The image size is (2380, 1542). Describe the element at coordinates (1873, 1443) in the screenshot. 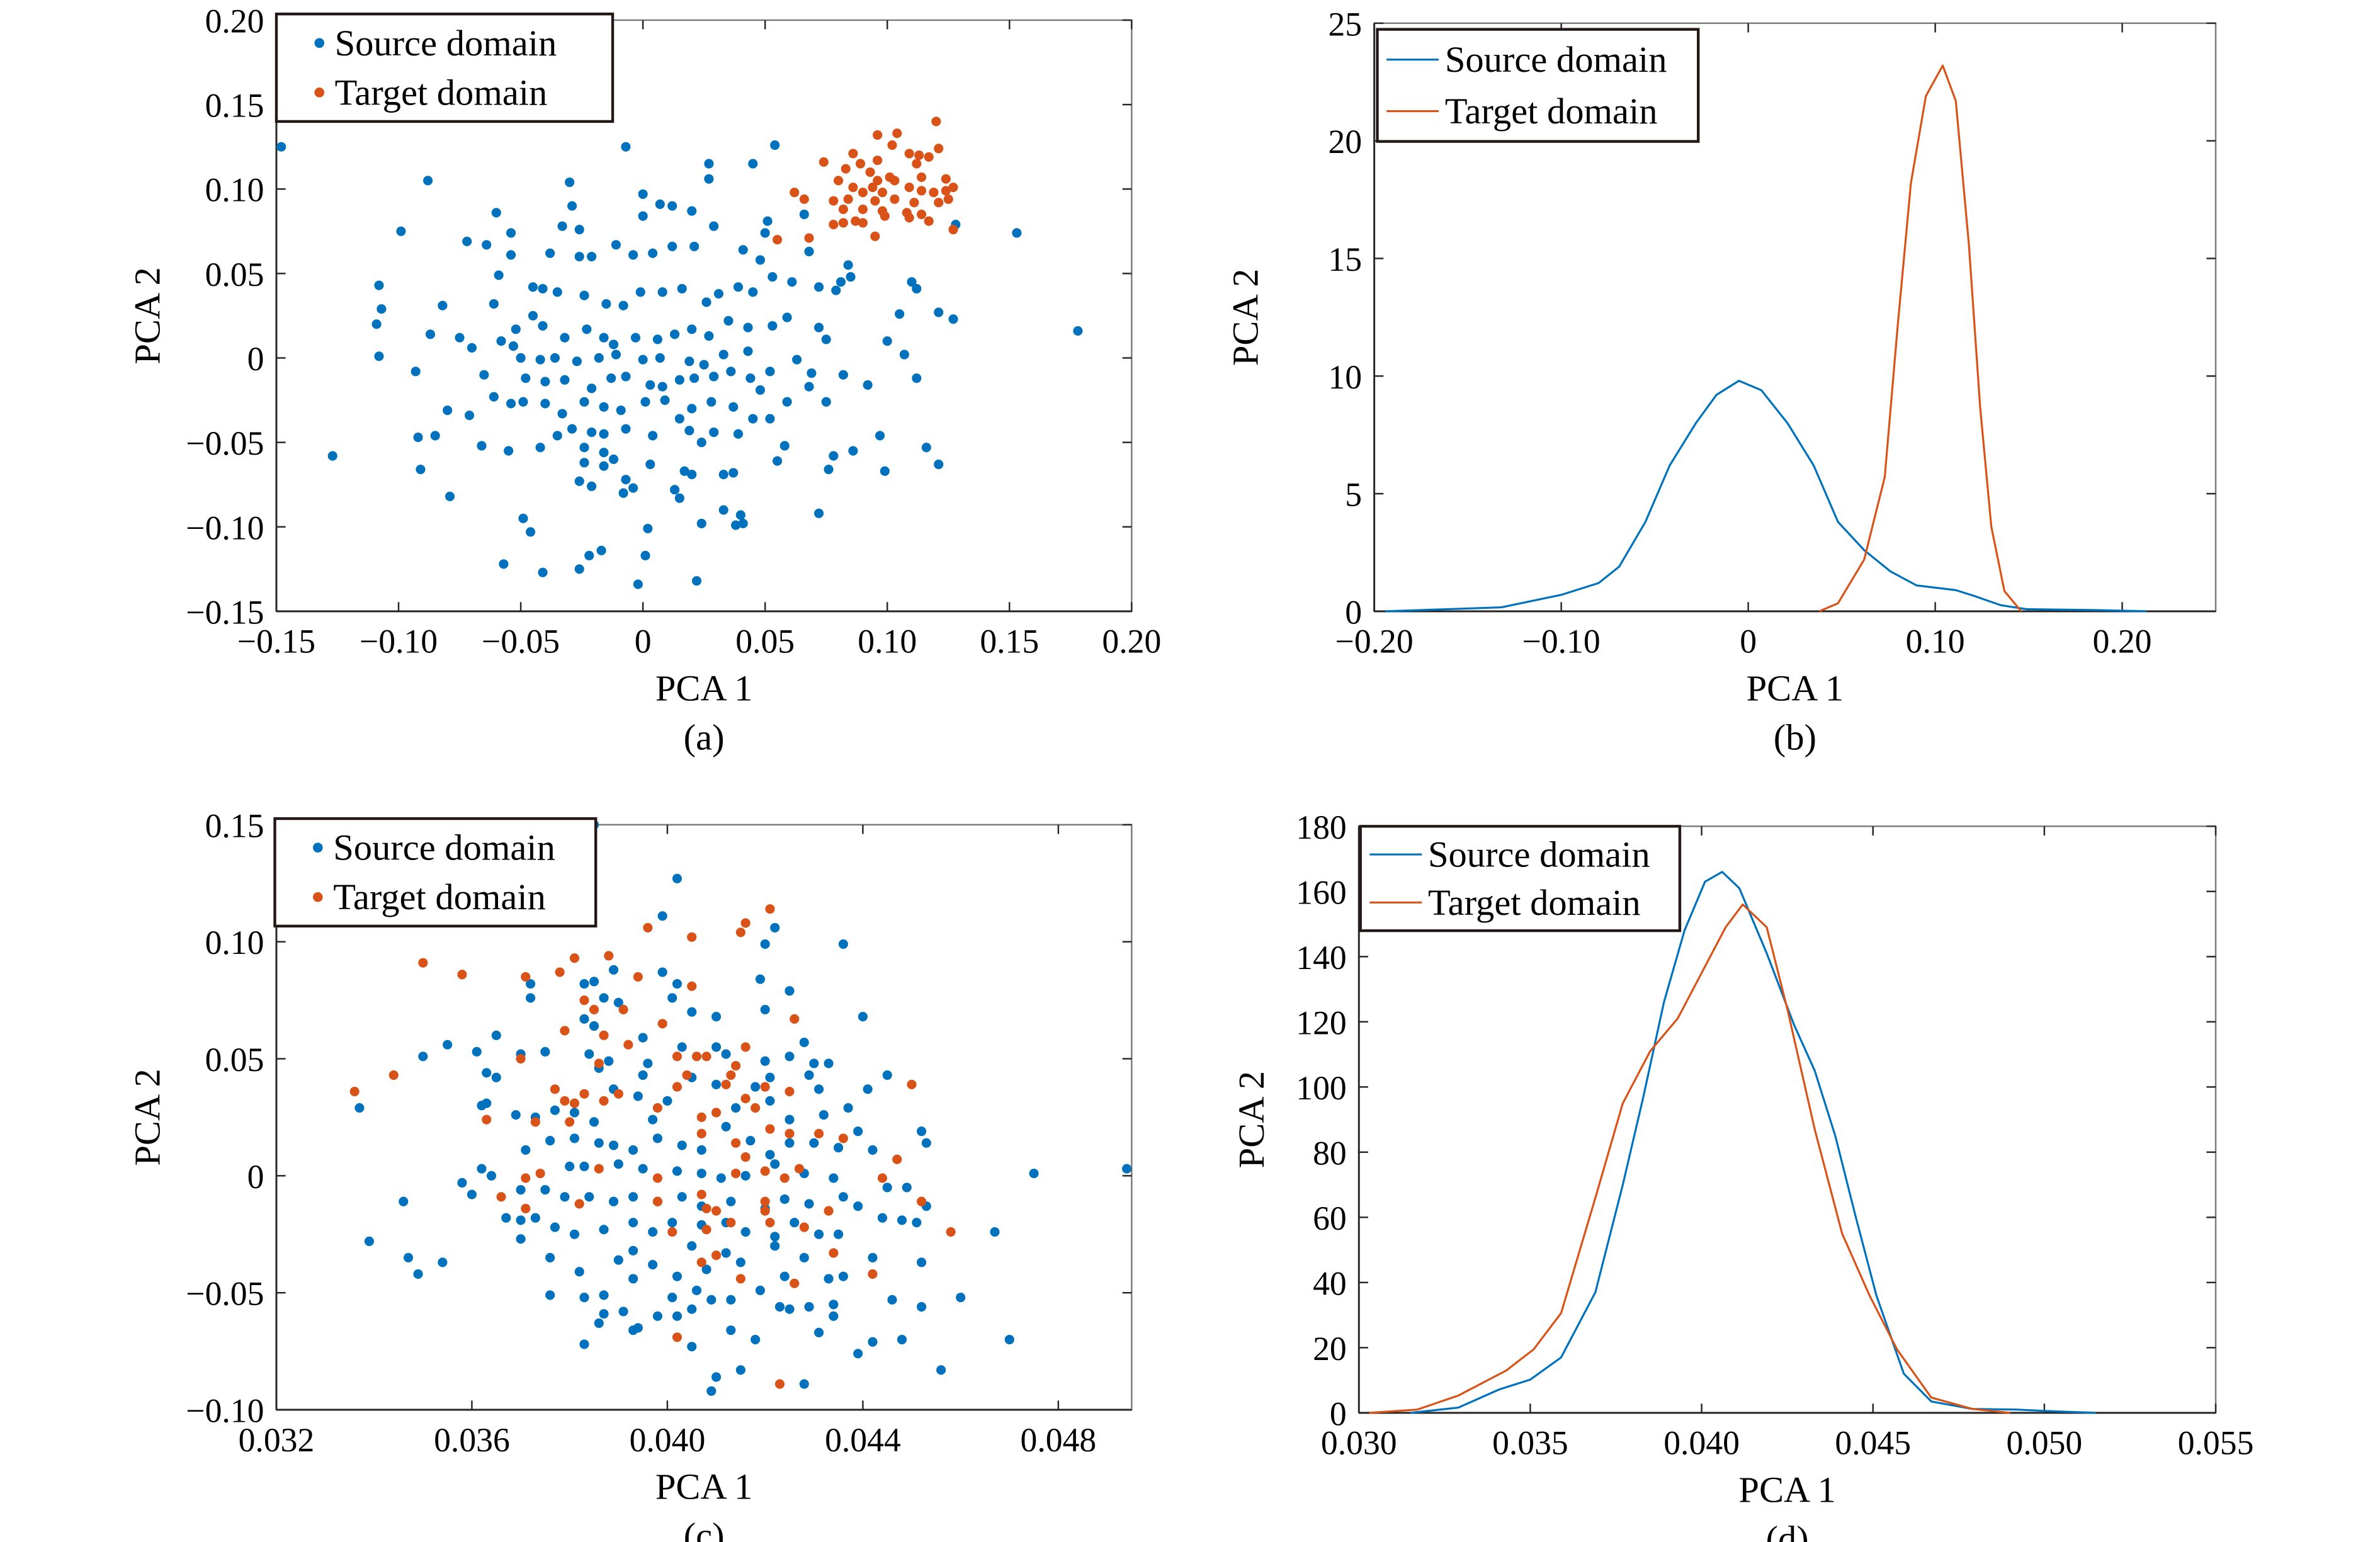

I see `x-tick-label: 0.045` at that location.